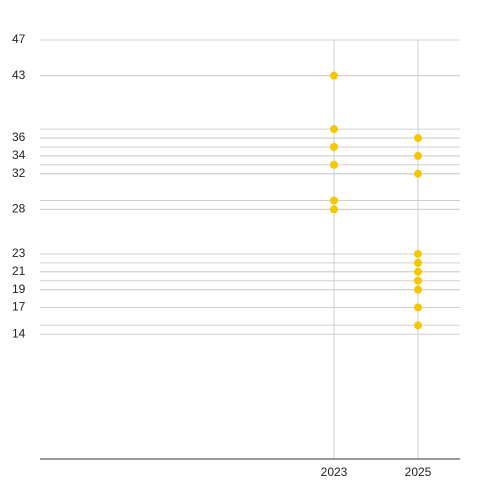  What do you see at coordinates (19, 155) in the screenshot?
I see `y-tick-label: 34` at bounding box center [19, 155].